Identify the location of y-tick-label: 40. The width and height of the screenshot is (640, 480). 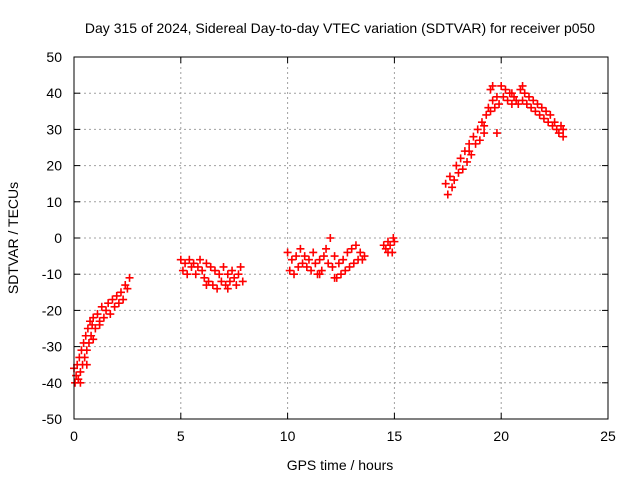
(54, 93).